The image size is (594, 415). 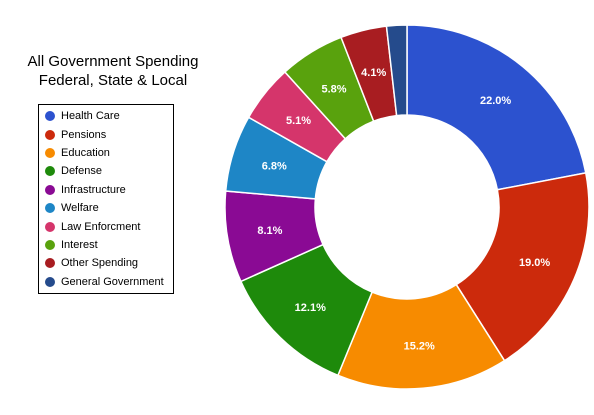 What do you see at coordinates (106, 171) in the screenshot?
I see `legend-item: Defense` at bounding box center [106, 171].